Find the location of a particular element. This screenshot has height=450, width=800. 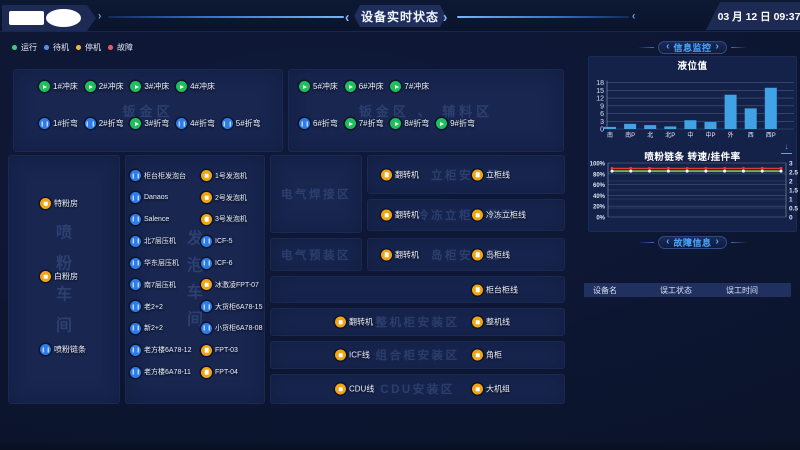

device-item: 6#折弯 is located at coordinates (322, 123).